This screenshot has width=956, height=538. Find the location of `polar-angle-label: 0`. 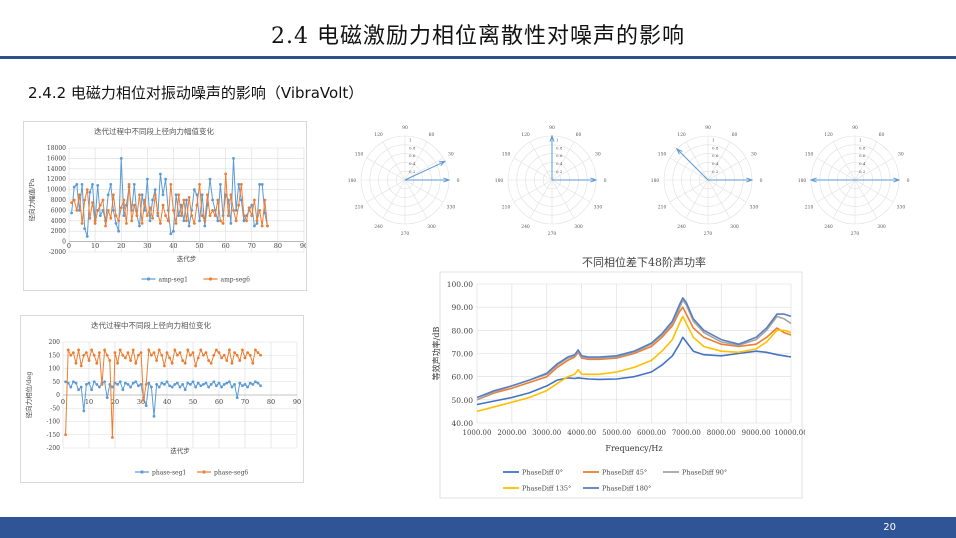

polar-angle-label: 0 is located at coordinates (908, 181).